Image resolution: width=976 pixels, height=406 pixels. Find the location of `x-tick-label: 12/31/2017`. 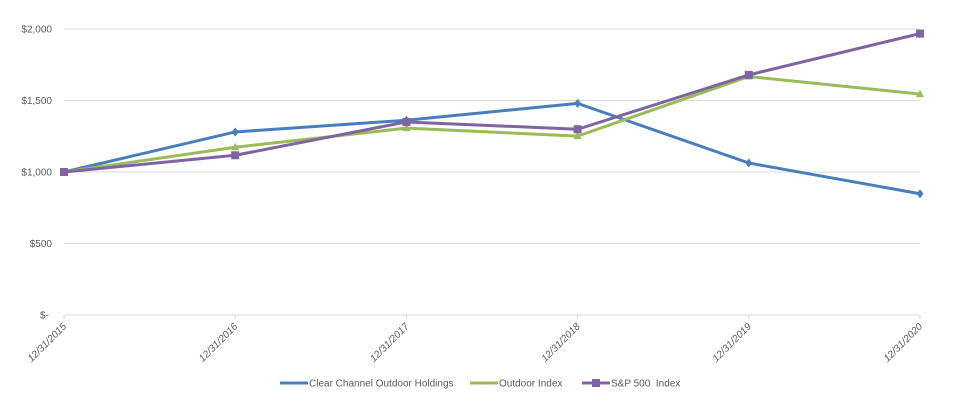

x-tick-label: 12/31/2017 is located at coordinates (389, 342).